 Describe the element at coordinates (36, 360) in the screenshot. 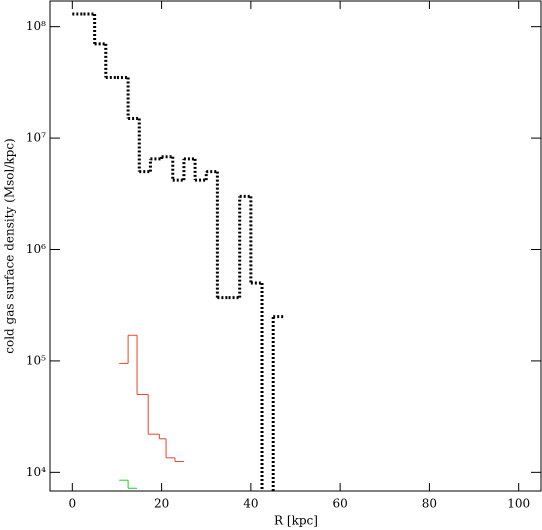

I see `y-tick-label: 10⁵` at that location.